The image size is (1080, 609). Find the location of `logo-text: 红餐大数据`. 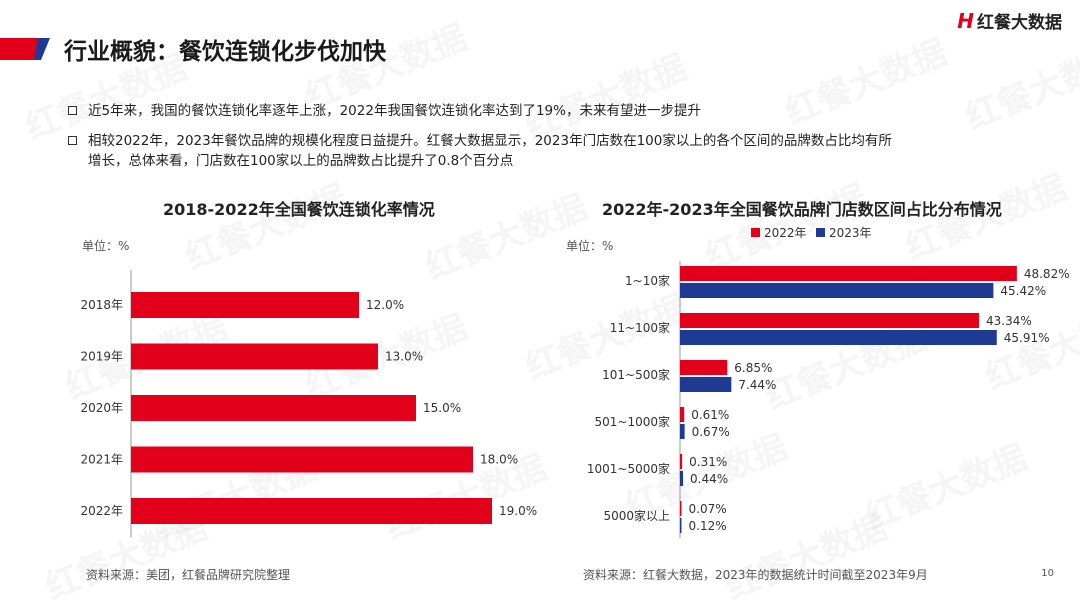

logo-text: 红餐大数据 is located at coordinates (1019, 23).